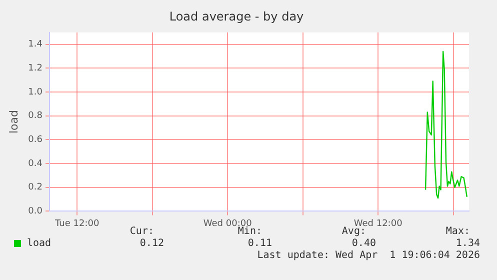 Image resolution: width=497 pixels, height=280 pixels. What do you see at coordinates (35, 187) in the screenshot?
I see `y-tick-label: 0.2` at bounding box center [35, 187].